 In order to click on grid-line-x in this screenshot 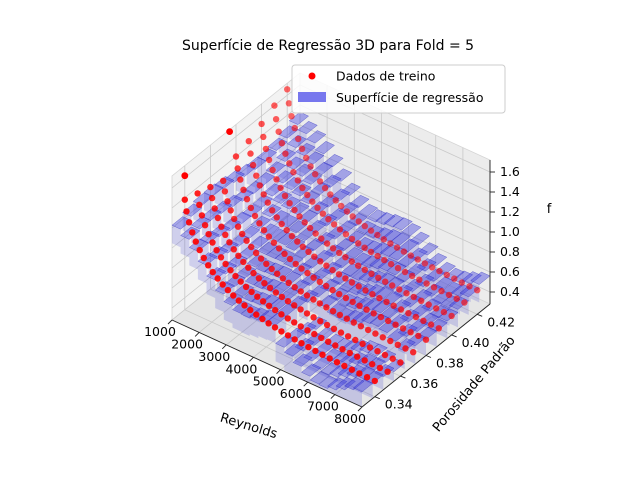, I will do `click(372, 259)`.